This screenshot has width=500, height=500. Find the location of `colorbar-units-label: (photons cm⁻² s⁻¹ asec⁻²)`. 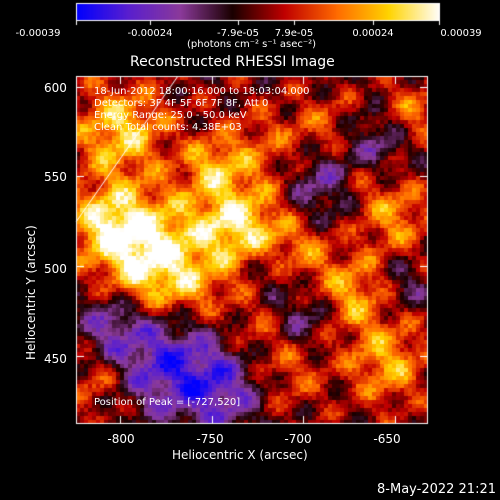

colorbar-units-label: (photons cm⁻² s⁻¹ asec⁻²) is located at coordinates (252, 44).